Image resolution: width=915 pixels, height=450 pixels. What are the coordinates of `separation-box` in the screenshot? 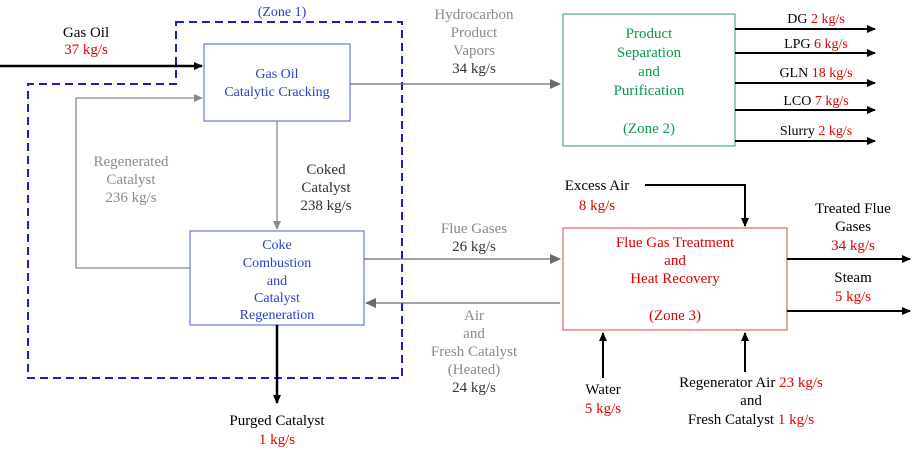 It's located at (649, 80).